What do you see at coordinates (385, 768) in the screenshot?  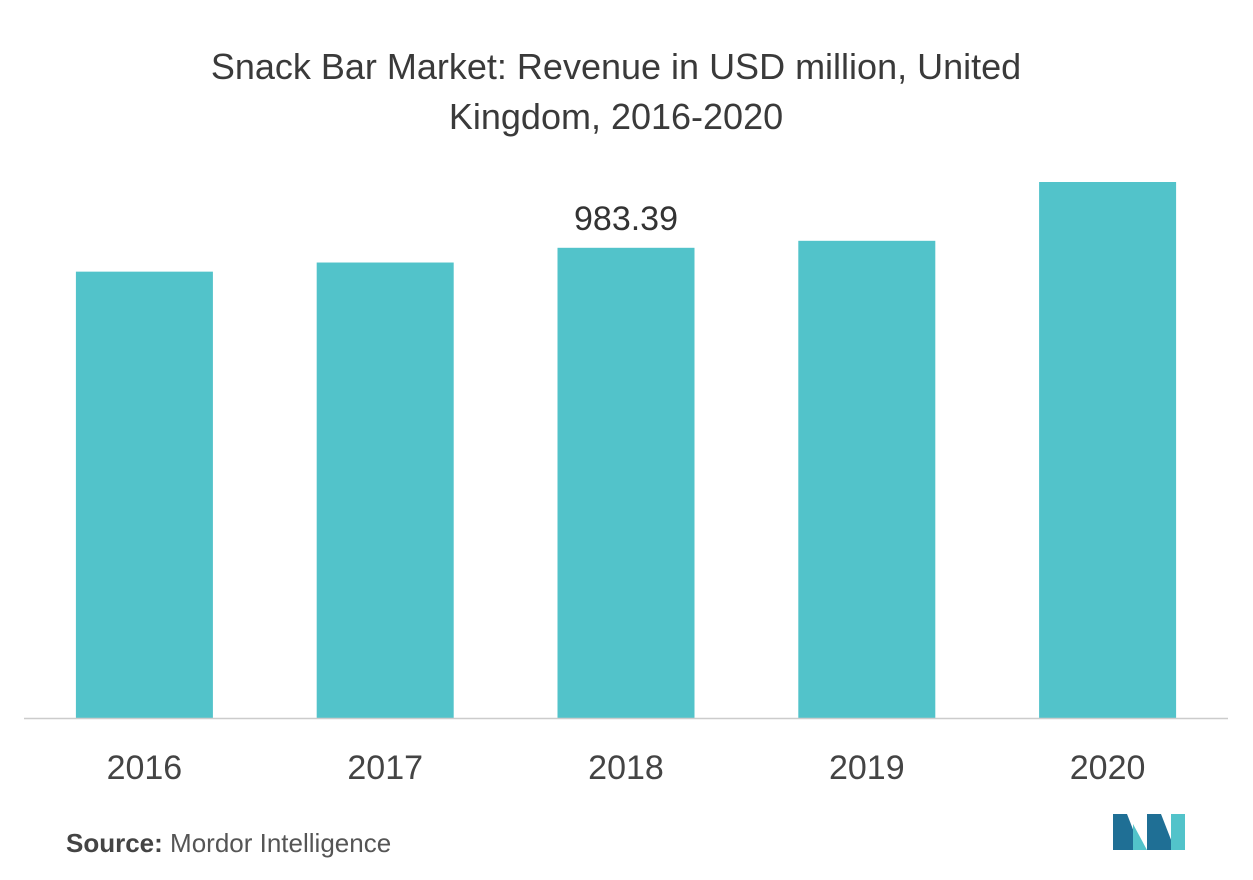 I see `x-tick-label-2017: 2017` at bounding box center [385, 768].